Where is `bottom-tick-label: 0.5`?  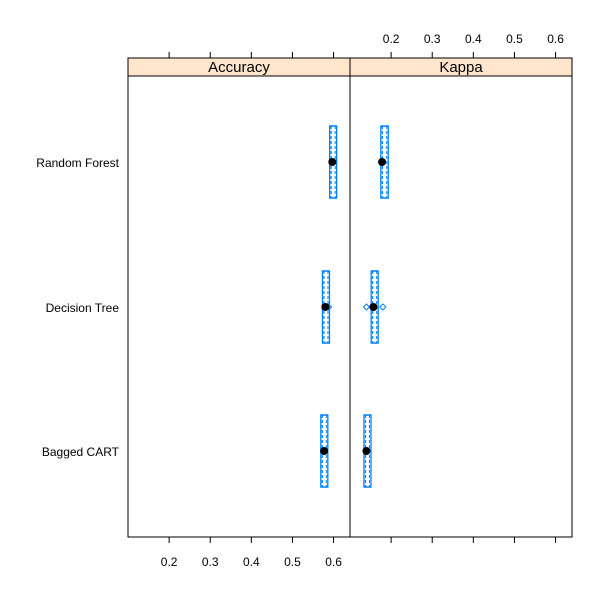 bottom-tick-label: 0.5 is located at coordinates (292, 562).